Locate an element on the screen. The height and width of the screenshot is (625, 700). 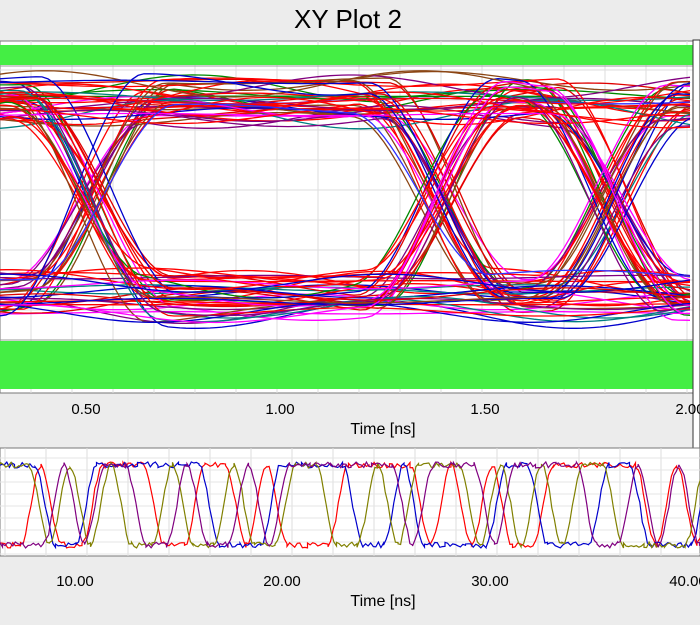
x-tick-label: 20.00 is located at coordinates (282, 581).